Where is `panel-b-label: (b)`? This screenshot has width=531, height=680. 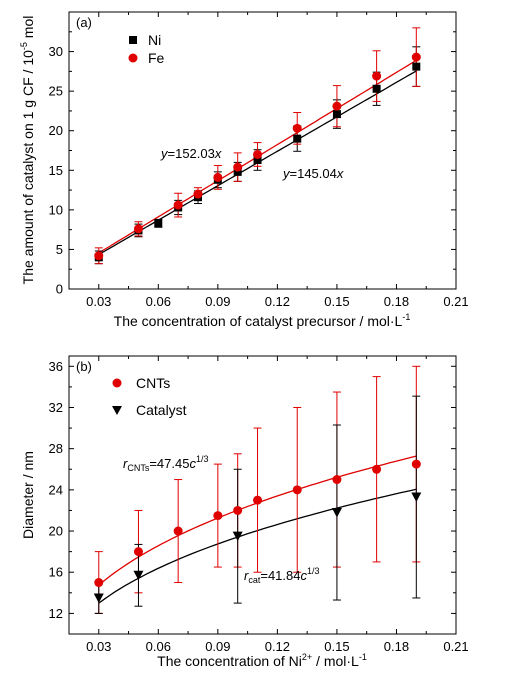 panel-b-label: (b) is located at coordinates (84, 366).